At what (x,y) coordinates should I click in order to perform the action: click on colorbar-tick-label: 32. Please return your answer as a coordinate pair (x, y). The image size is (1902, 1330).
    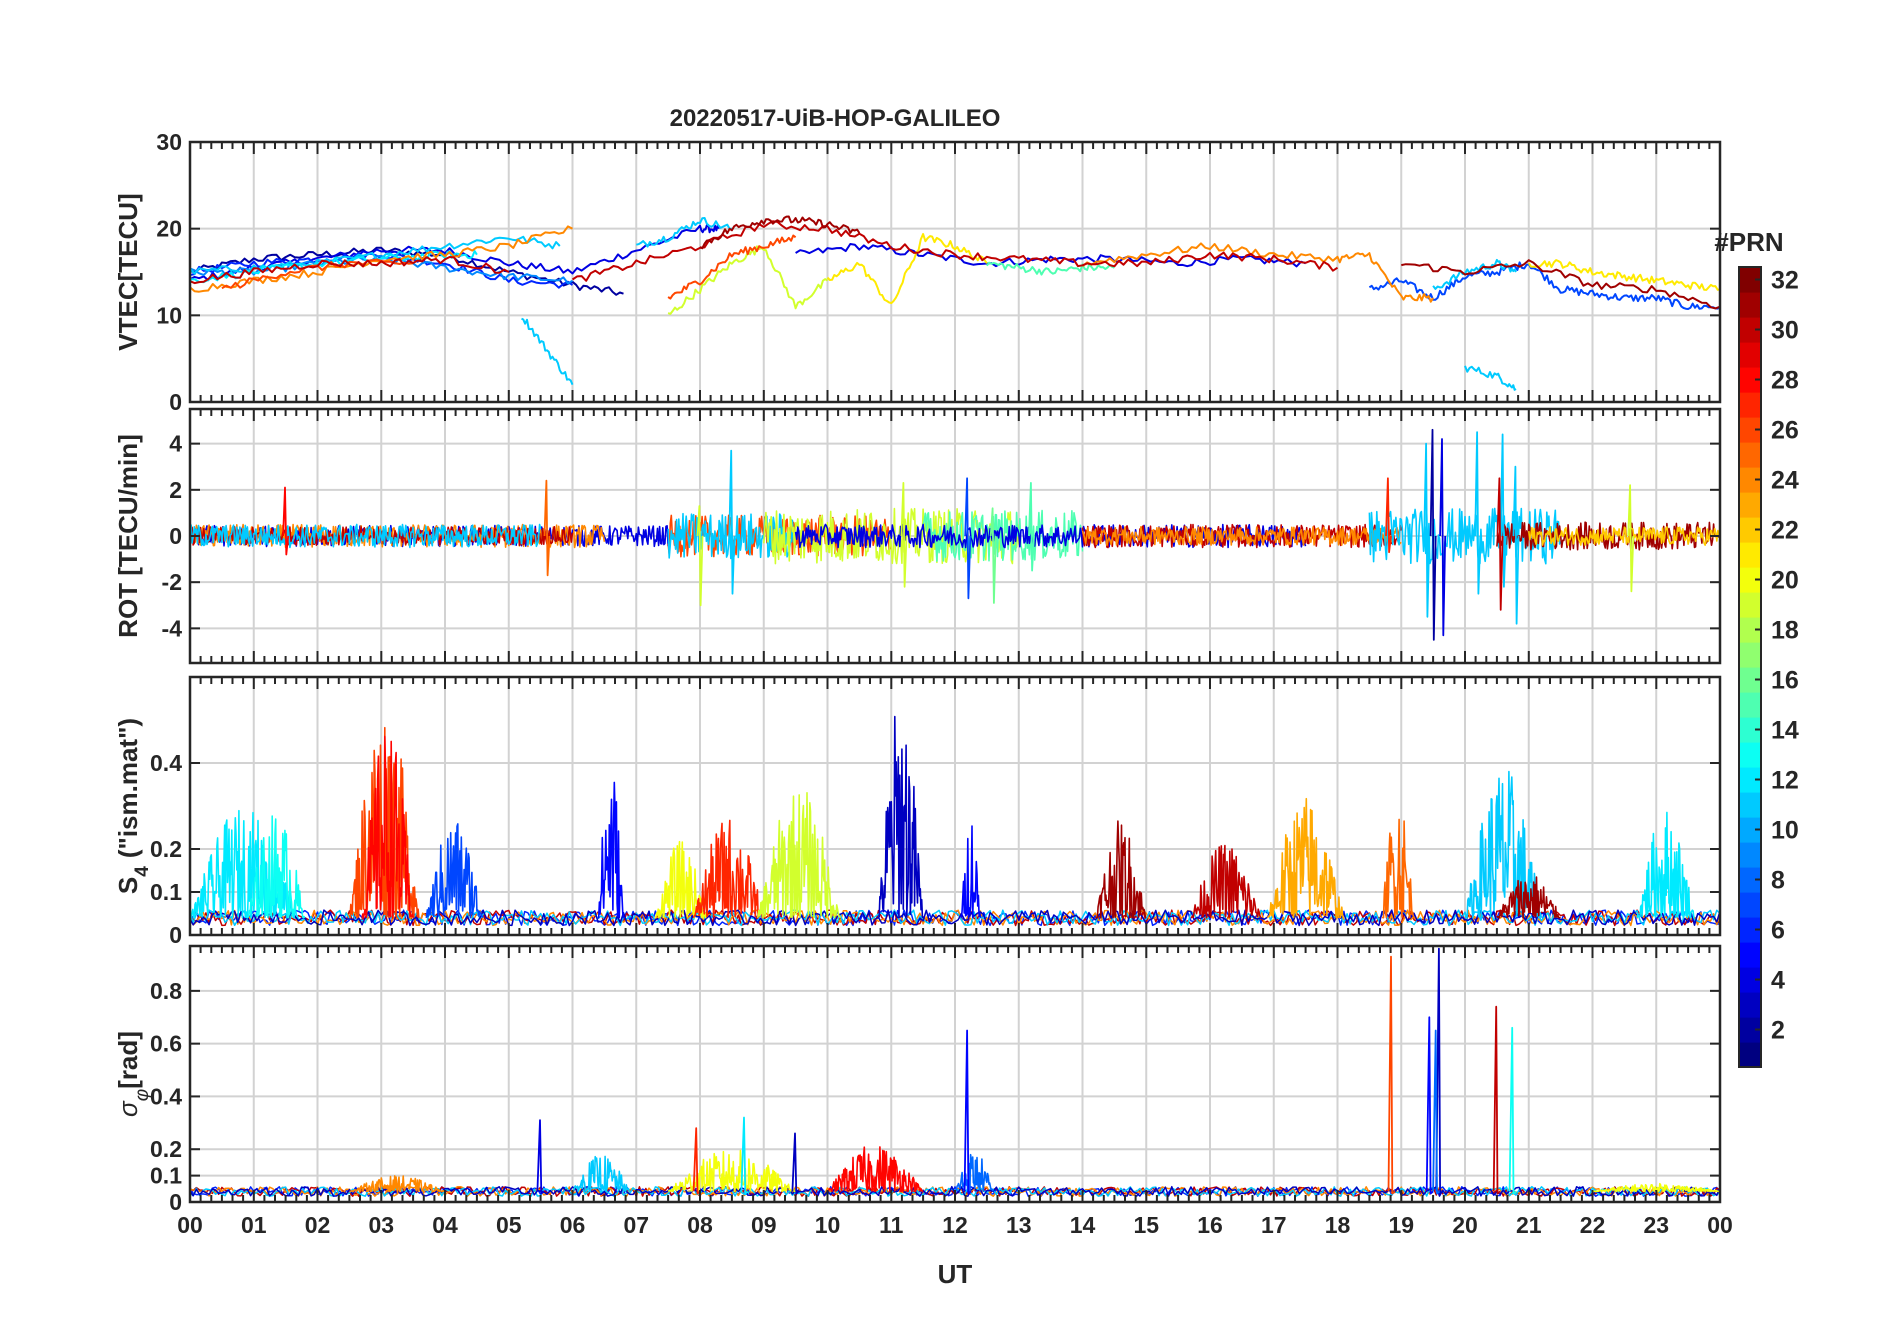
    Looking at the image, I should click on (1785, 281).